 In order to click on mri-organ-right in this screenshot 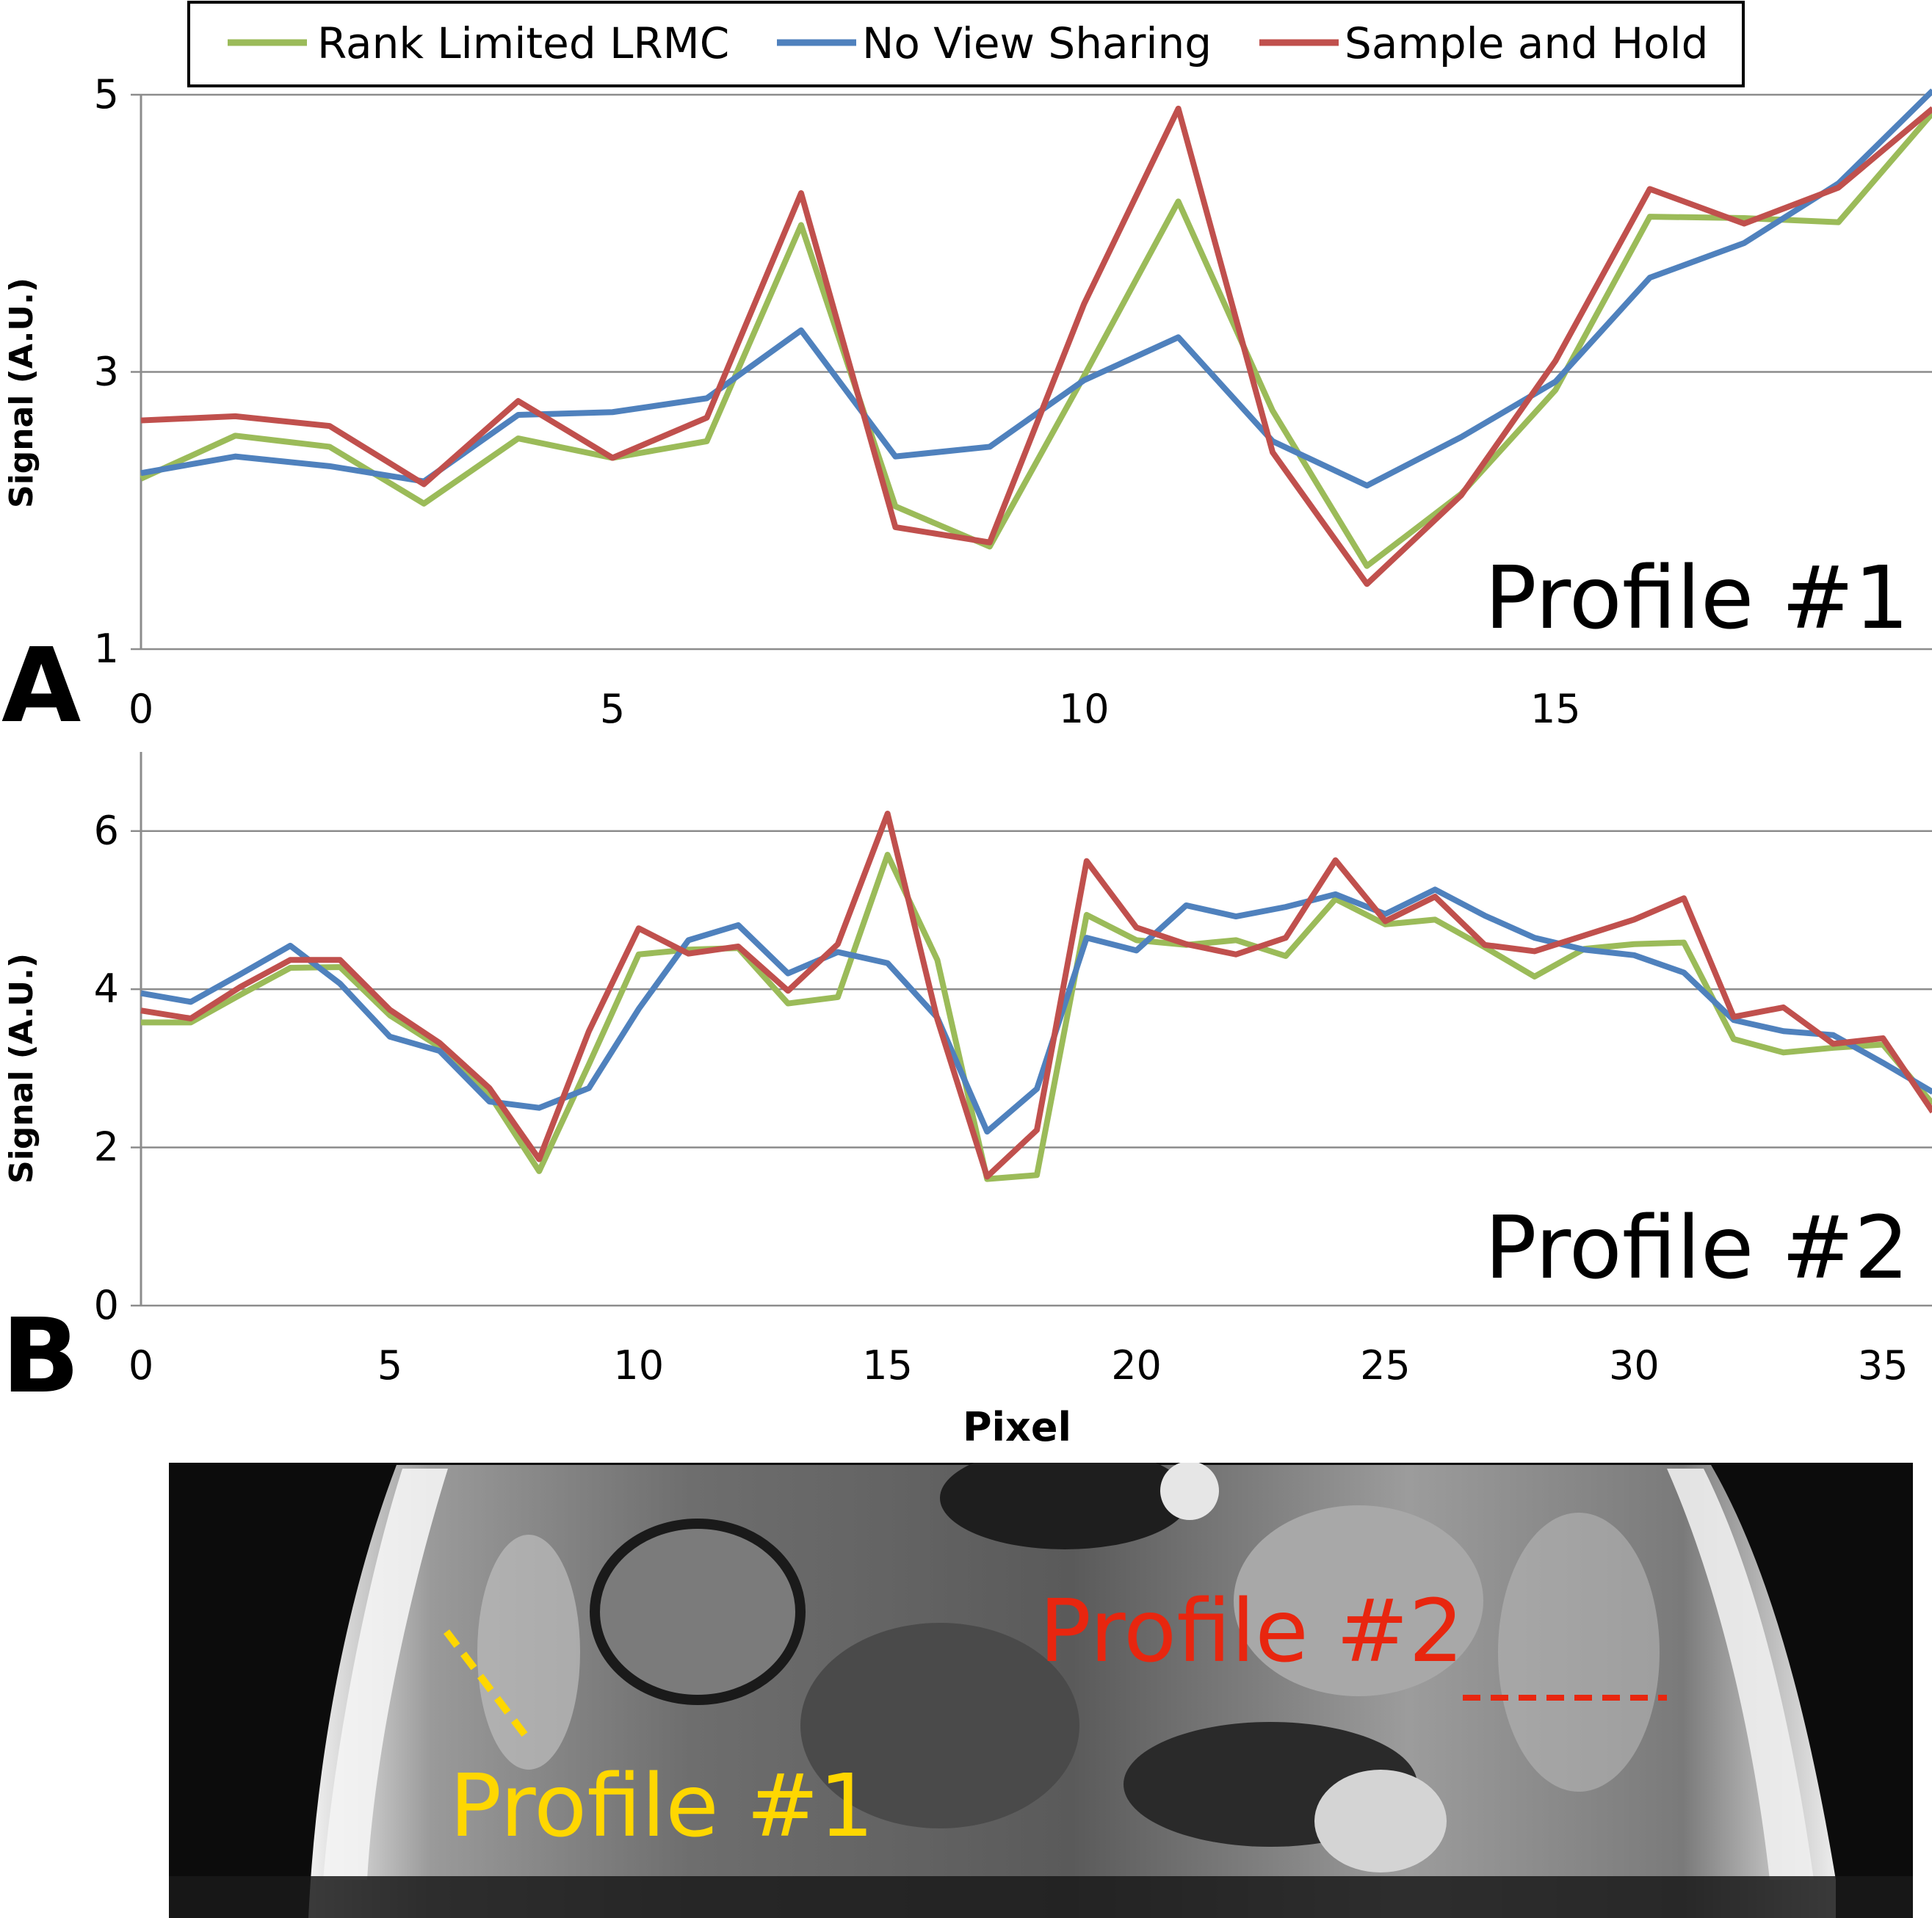, I will do `click(1358, 1600)`.